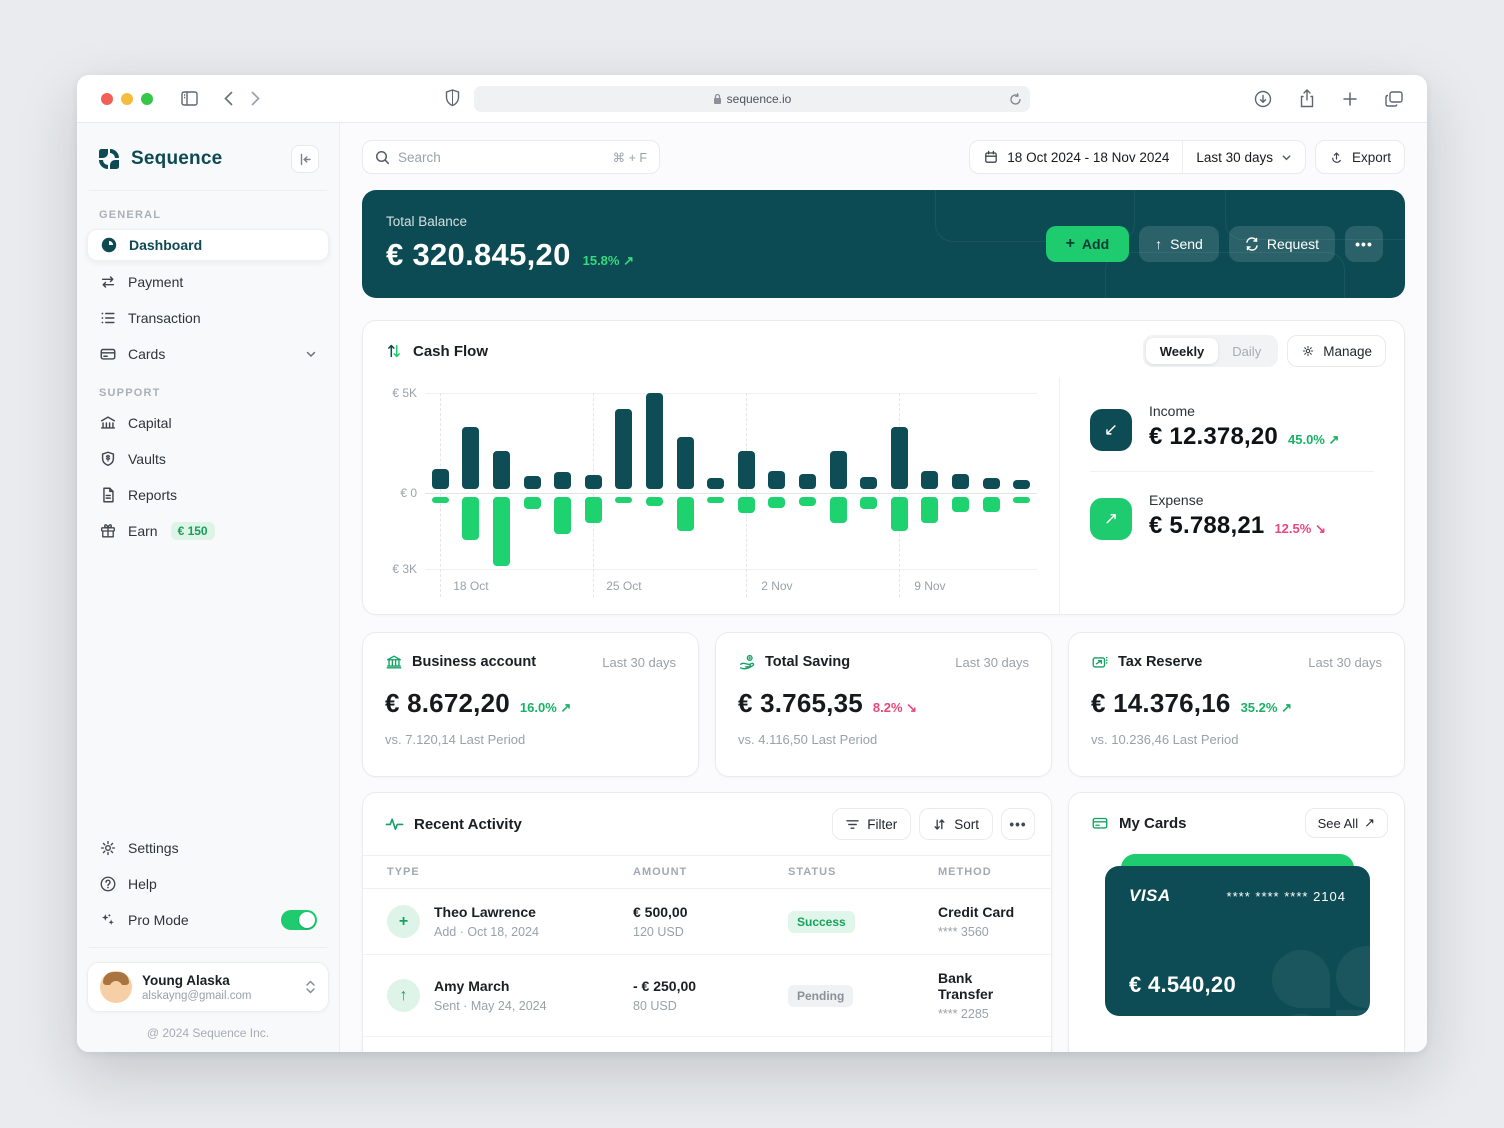  What do you see at coordinates (208, 1033) in the screenshot?
I see `copyright-text: @ 2024 Sequence Inc.` at bounding box center [208, 1033].